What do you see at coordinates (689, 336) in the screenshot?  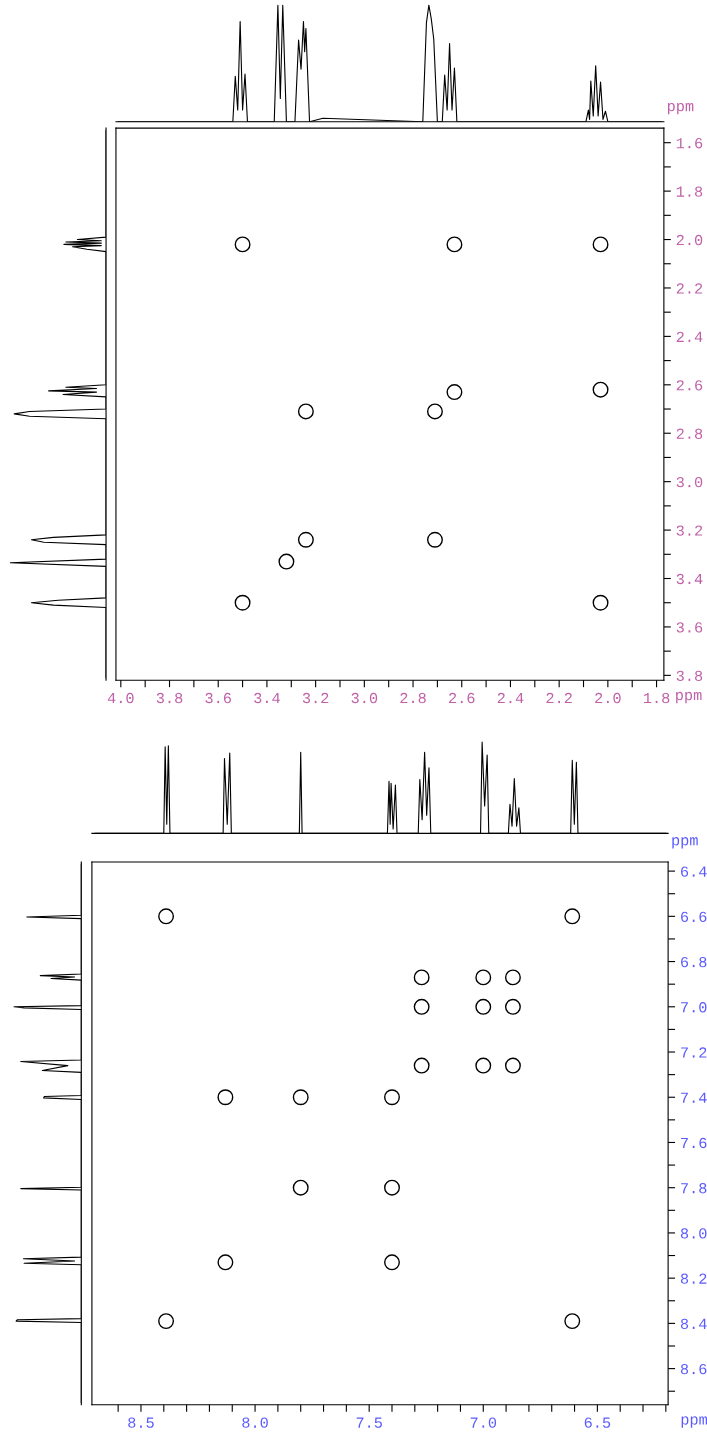 I see `y-tick-label: 2.4` at bounding box center [689, 336].